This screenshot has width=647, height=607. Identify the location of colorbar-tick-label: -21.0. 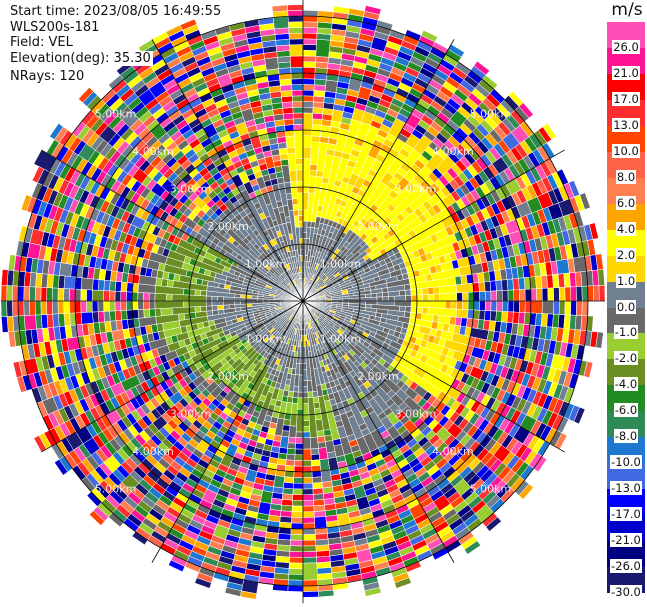
(626, 540).